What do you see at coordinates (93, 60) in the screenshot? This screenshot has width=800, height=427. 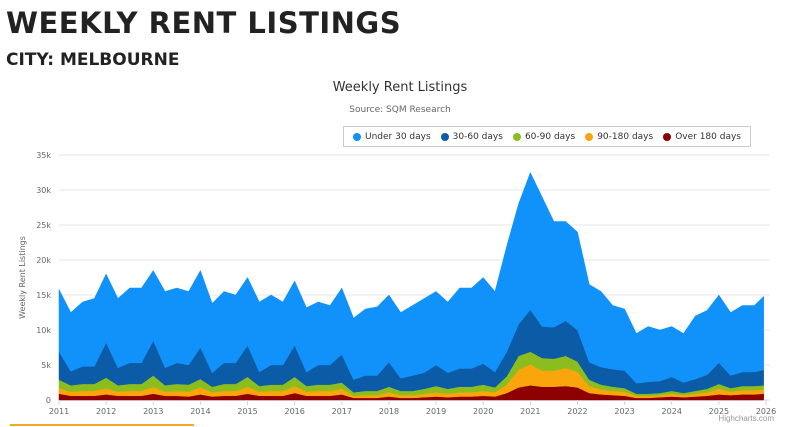 I see `city-subtitle: CITY: MELBOURNE` at bounding box center [93, 60].